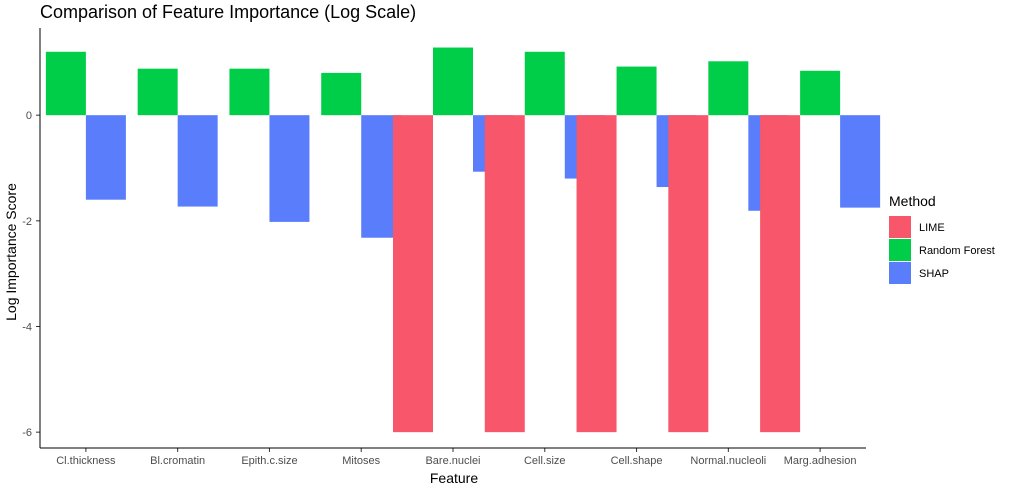  What do you see at coordinates (341, 94) in the screenshot?
I see `bar-random-forest-mitoses` at bounding box center [341, 94].